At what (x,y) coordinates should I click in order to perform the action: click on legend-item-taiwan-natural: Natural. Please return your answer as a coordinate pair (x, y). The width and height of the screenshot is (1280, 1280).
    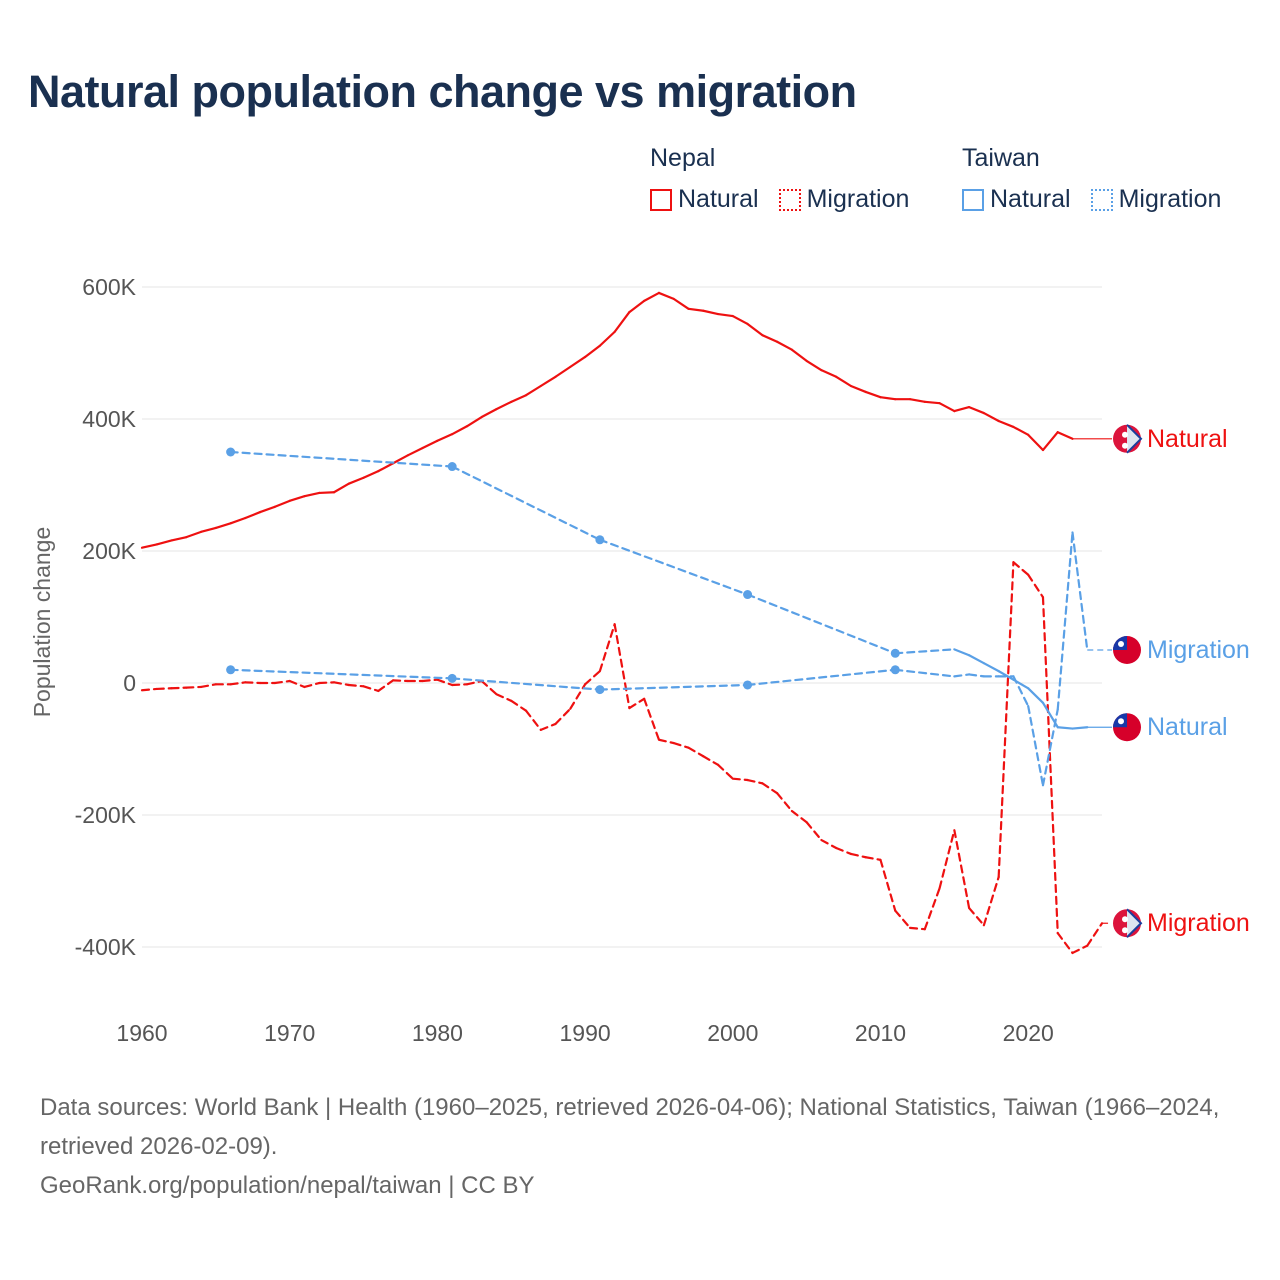
    Looking at the image, I should click on (1016, 199).